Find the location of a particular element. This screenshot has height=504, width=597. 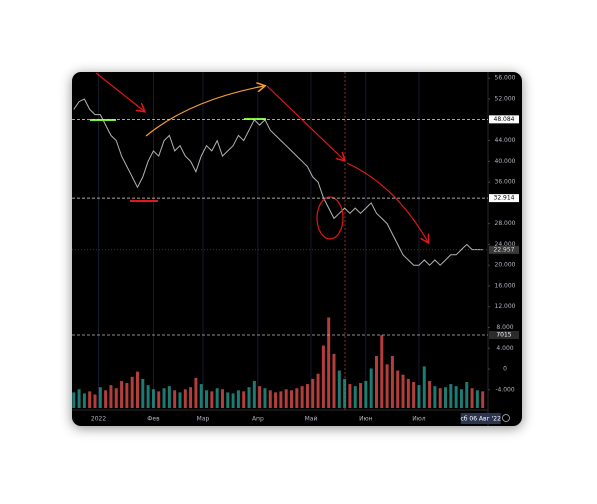

crosshair-label: сб 06 Авг '22 is located at coordinates (480, 419).